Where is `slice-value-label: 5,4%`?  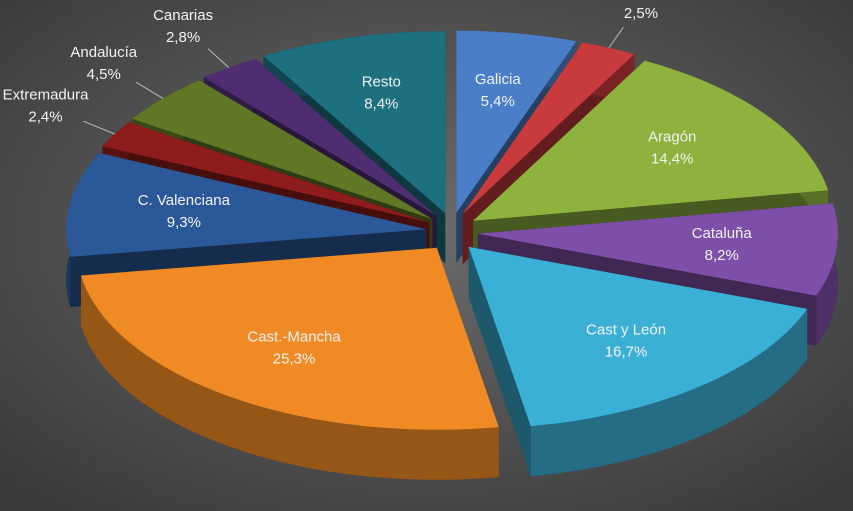 slice-value-label: 5,4% is located at coordinates (498, 101).